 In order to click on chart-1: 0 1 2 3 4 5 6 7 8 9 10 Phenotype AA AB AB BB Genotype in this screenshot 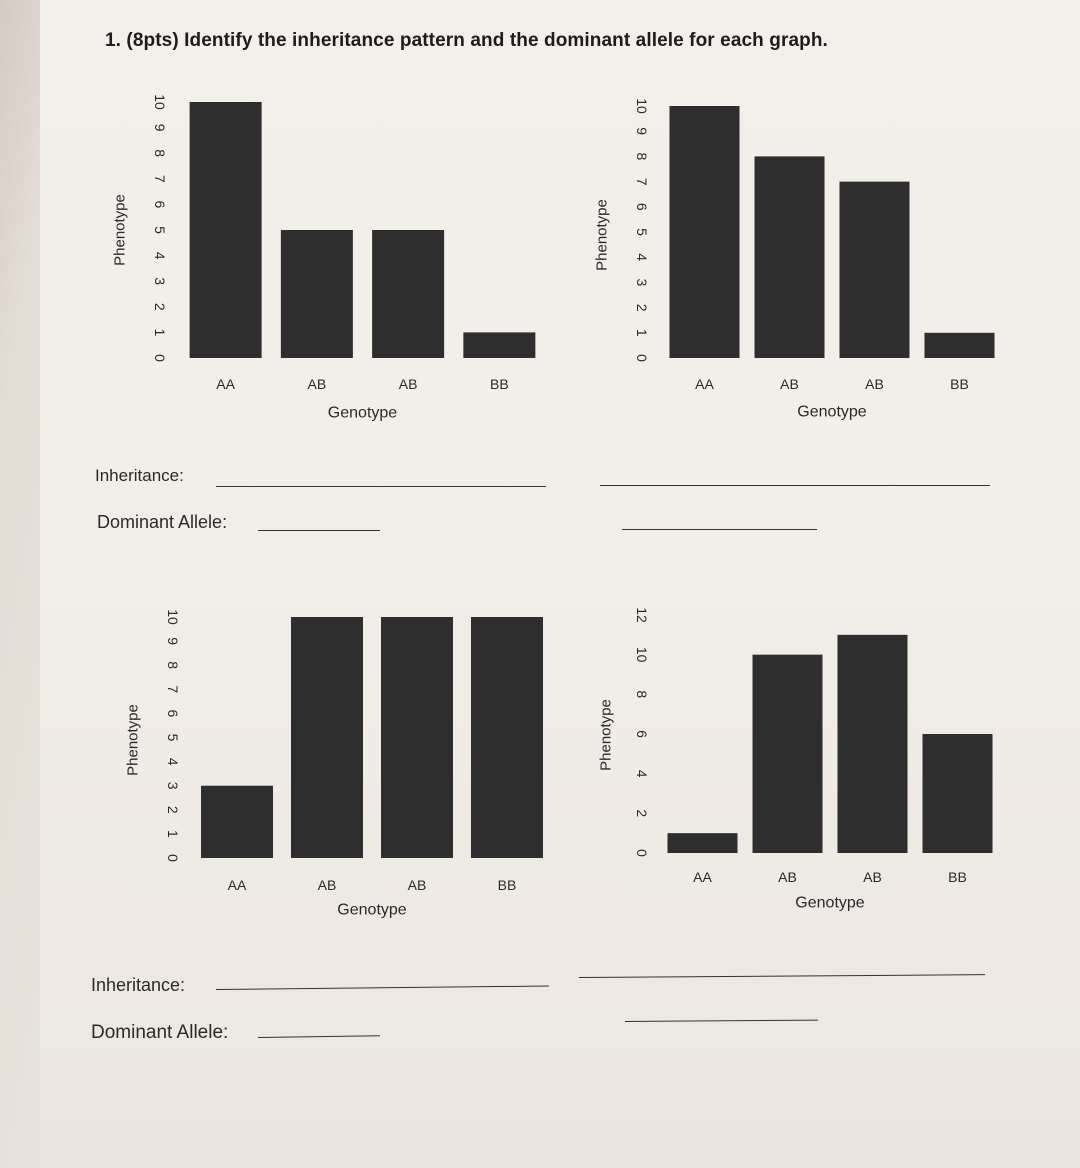, I will do `click(322, 254)`.